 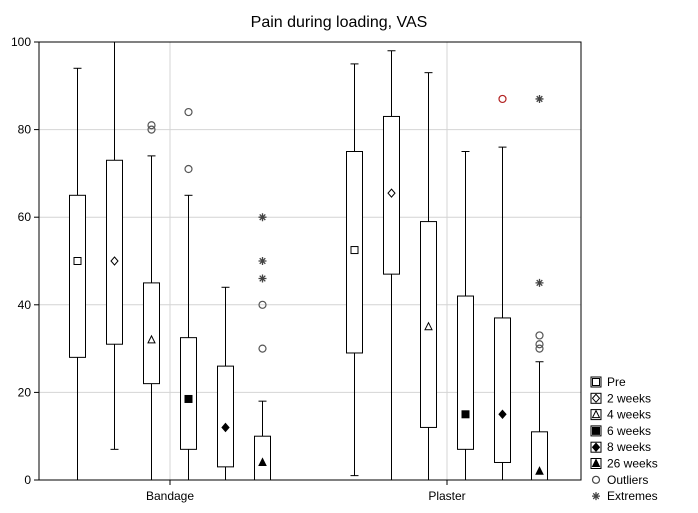 I want to click on legend-label: Outliers, so click(x=627, y=480).